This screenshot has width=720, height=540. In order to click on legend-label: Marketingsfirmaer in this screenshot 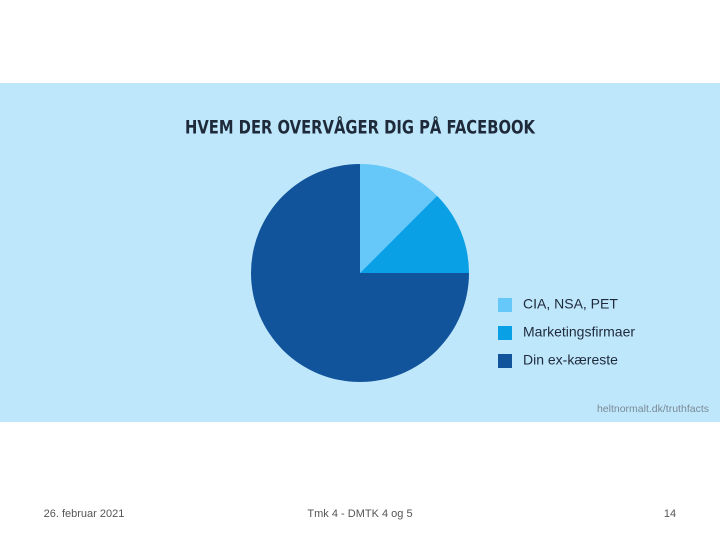, I will do `click(579, 332)`.